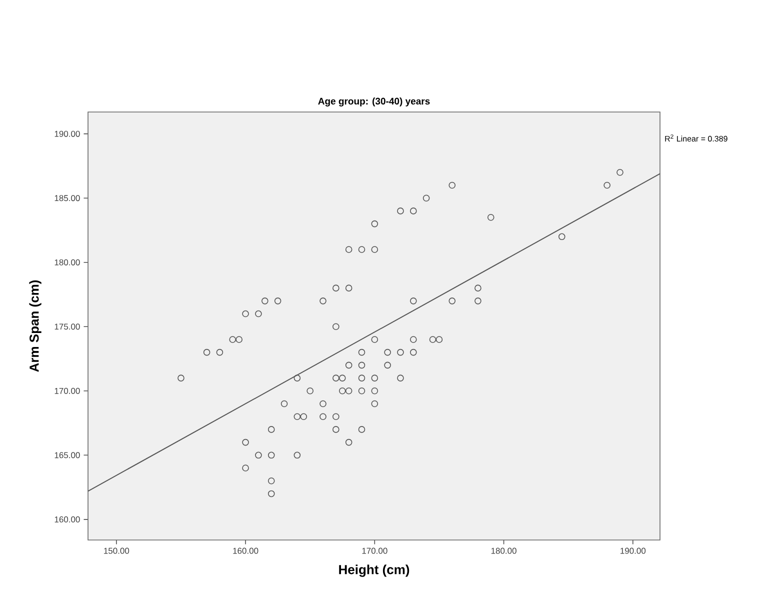 This screenshot has width=768, height=602. I want to click on chart-title: Age group: (30-40) years, so click(374, 102).